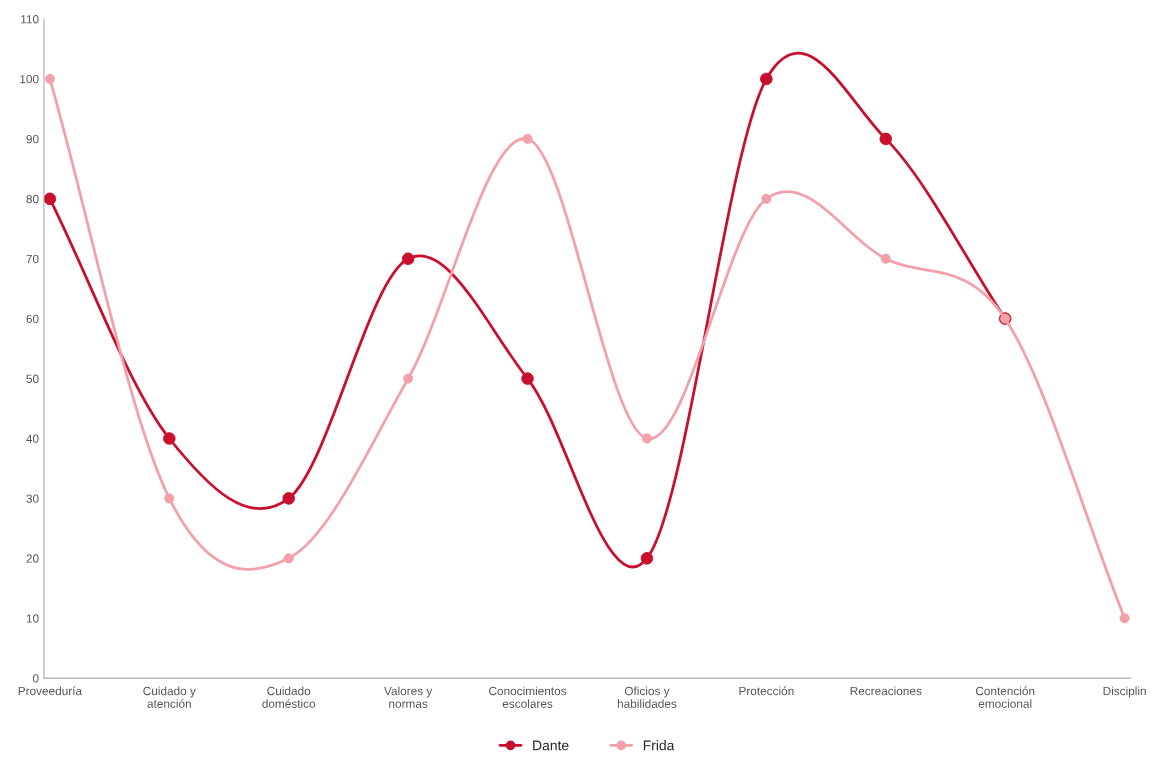  I want to click on x-tick-label: Oficios y habilidades, so click(647, 697).